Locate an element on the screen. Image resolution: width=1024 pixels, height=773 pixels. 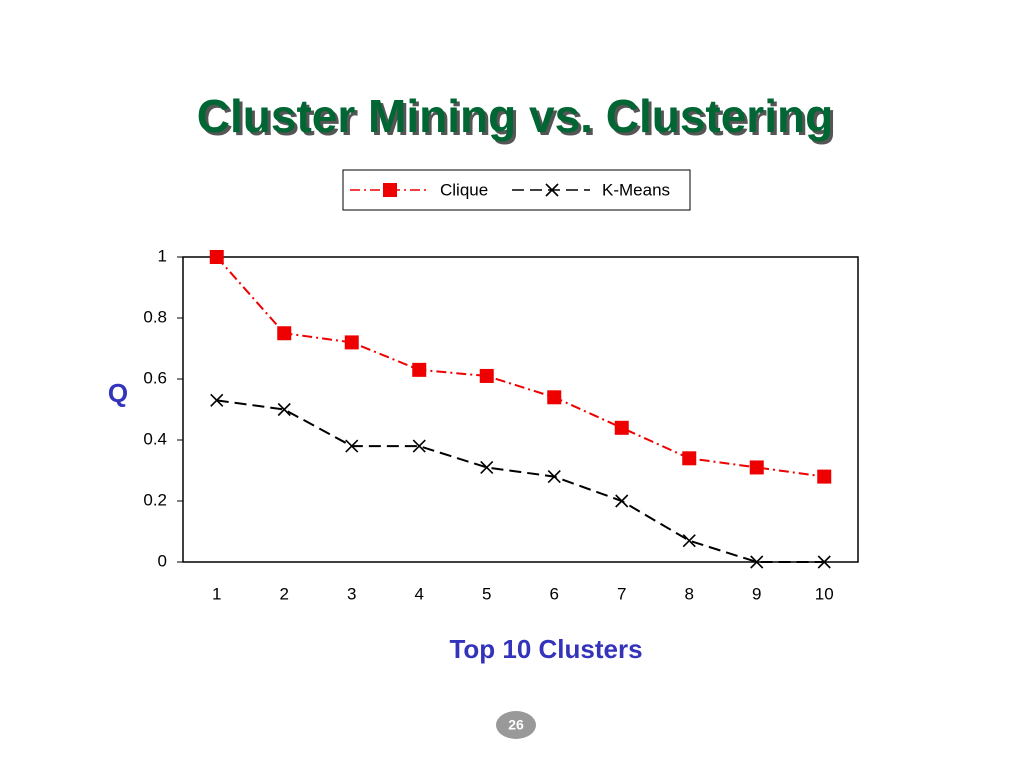
page-badge is located at coordinates (516, 725).